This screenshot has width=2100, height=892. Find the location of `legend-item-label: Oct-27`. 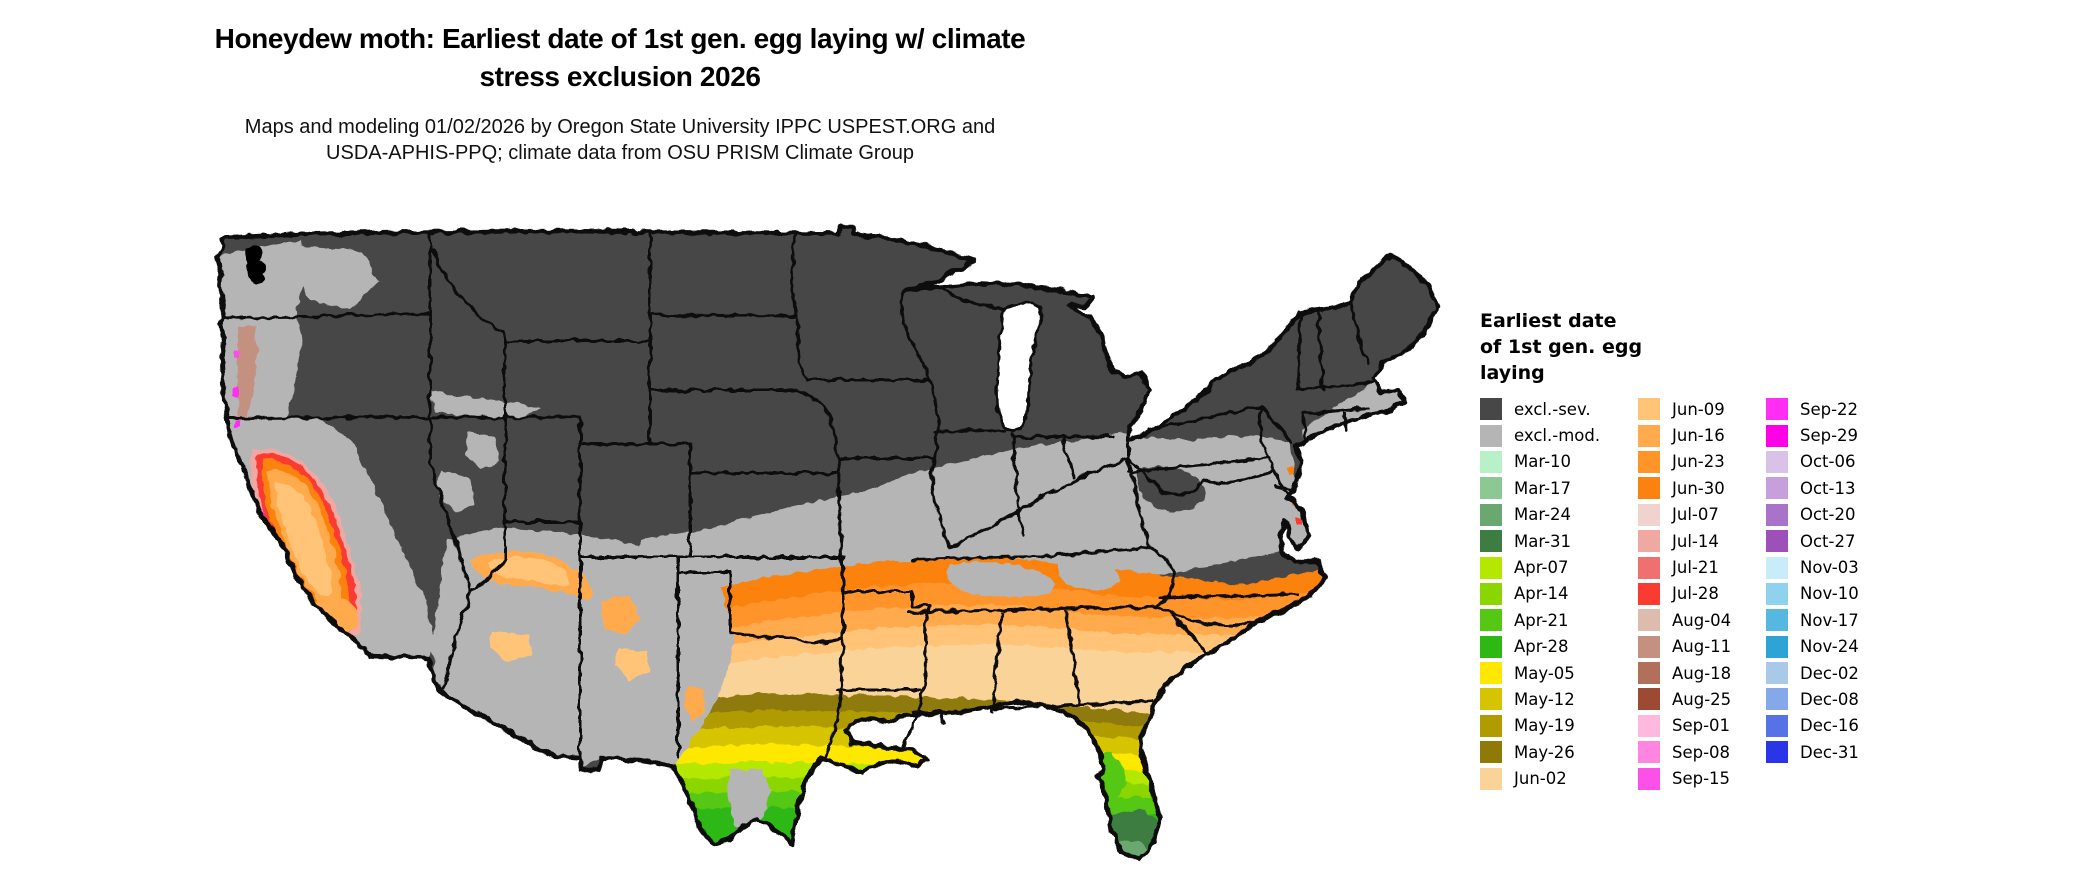

legend-item-label: Oct-27 is located at coordinates (1828, 541).